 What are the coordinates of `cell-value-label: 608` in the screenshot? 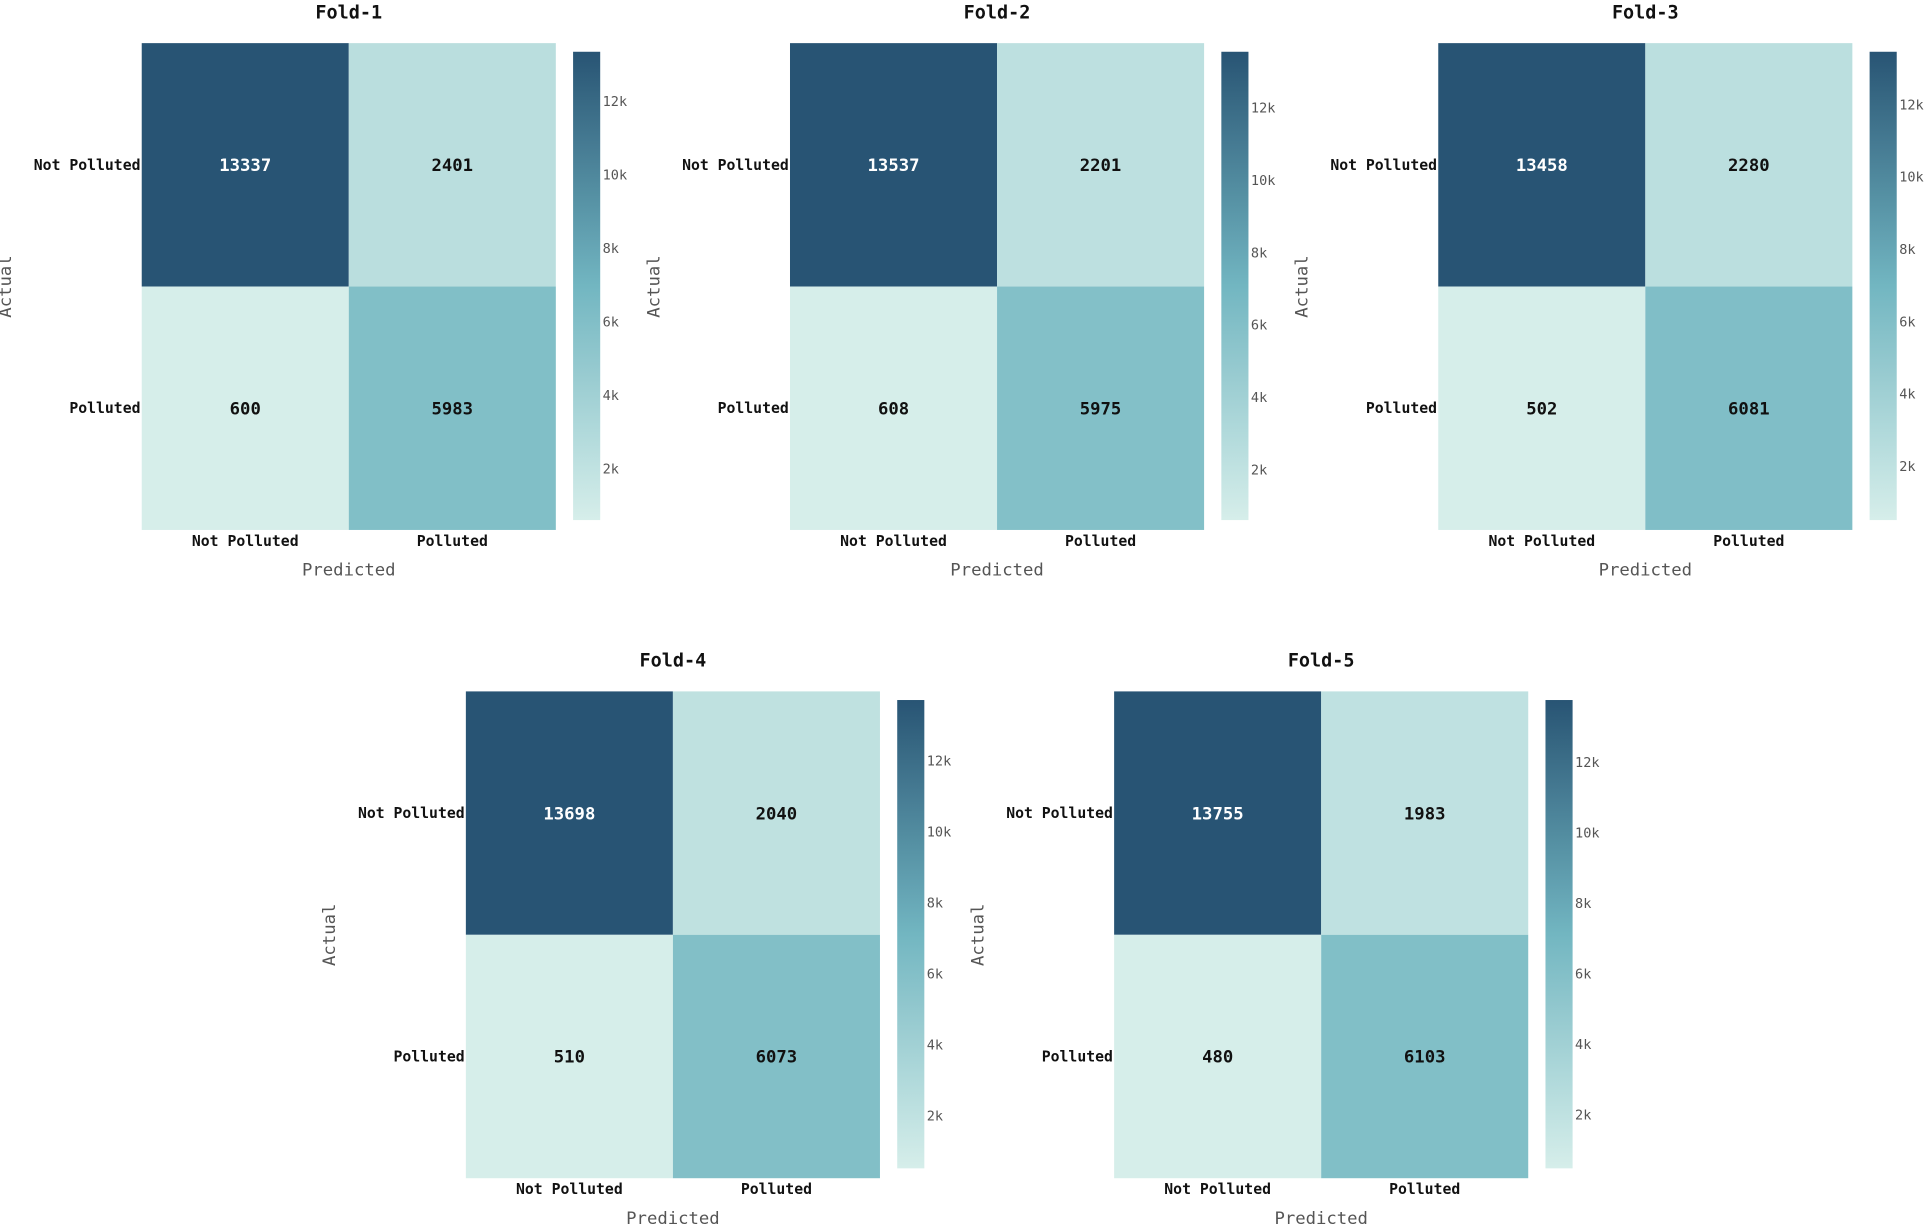 It's located at (893, 409).